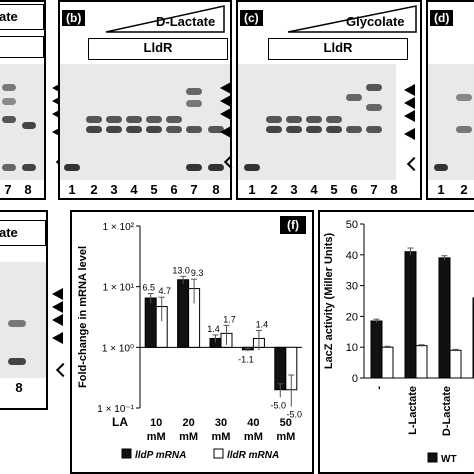  I want to click on gel-c-lane-8: 8, so click(394, 189).